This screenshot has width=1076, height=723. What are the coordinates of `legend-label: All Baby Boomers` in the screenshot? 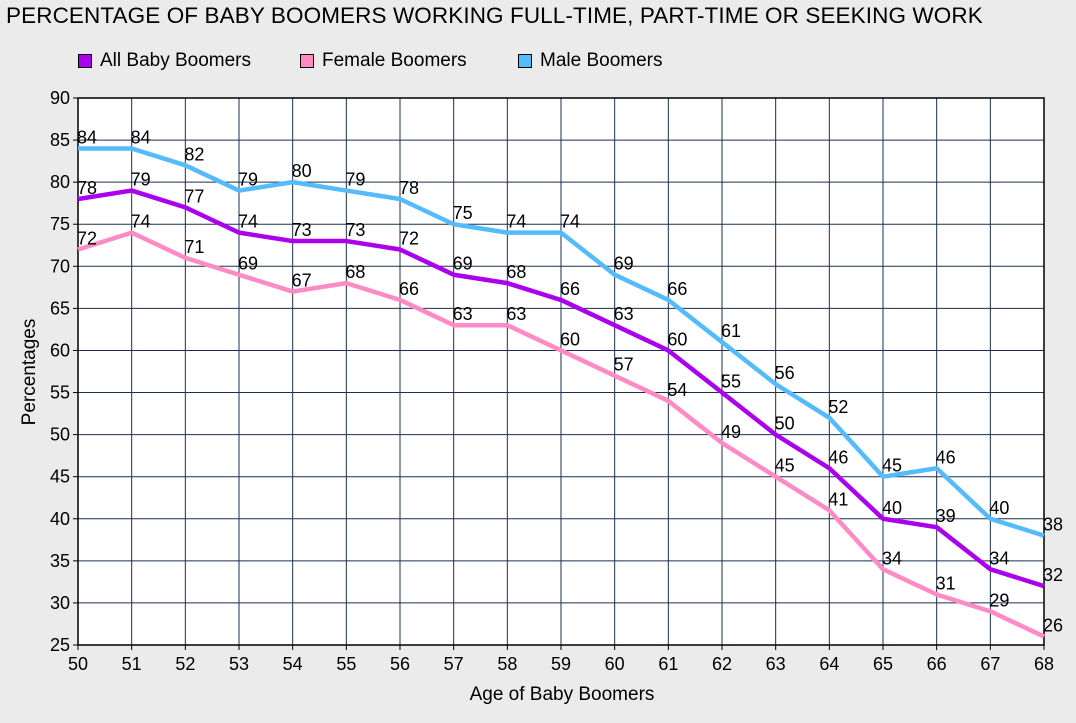 It's located at (176, 60).